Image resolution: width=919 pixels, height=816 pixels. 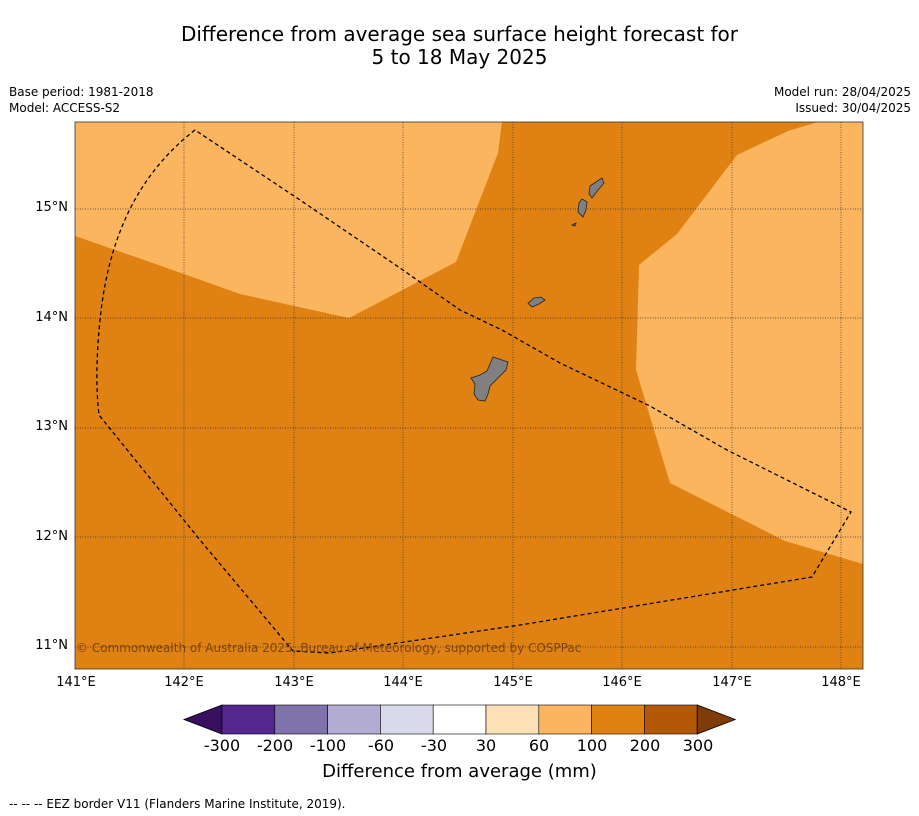 I want to click on lon-label: 144°E, so click(x=403, y=682).